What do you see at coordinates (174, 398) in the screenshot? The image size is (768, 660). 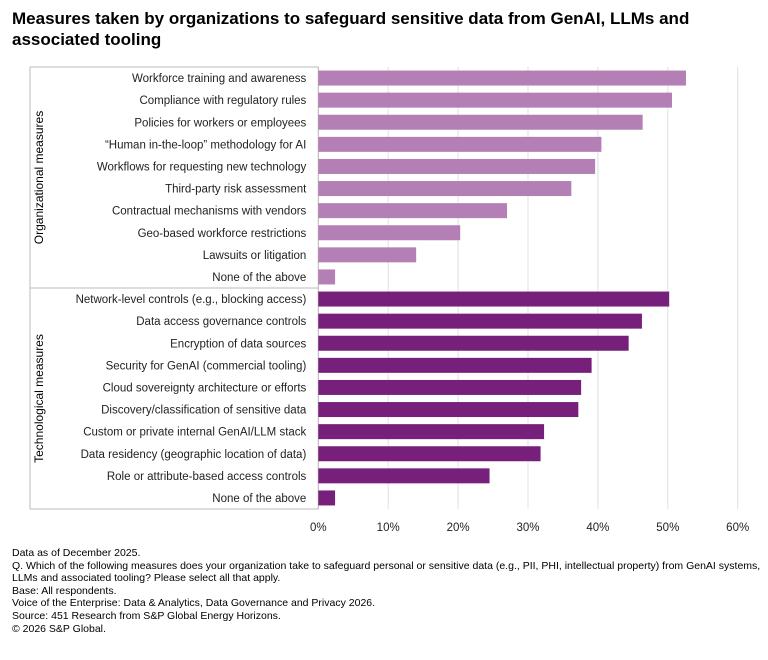 I see `group-box` at bounding box center [174, 398].